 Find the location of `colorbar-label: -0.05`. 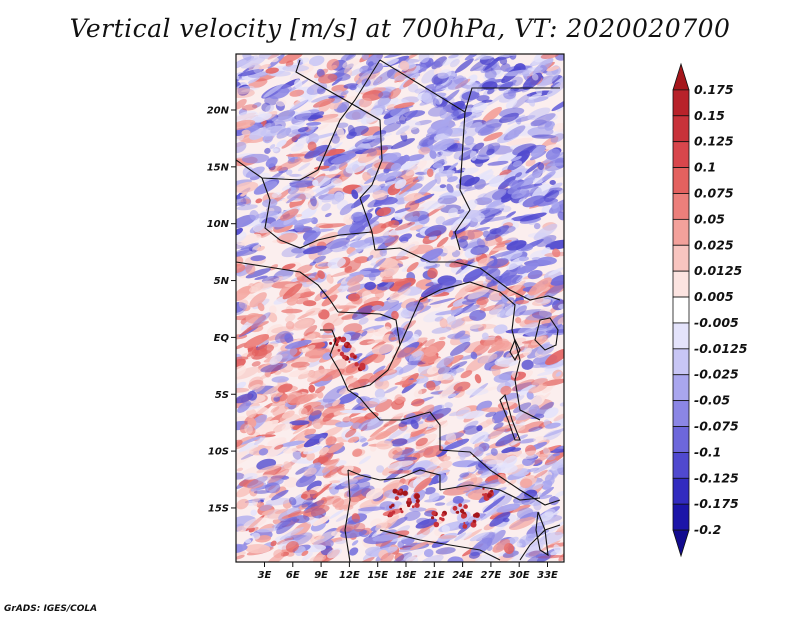

colorbar-label: -0.05 is located at coordinates (712, 400).